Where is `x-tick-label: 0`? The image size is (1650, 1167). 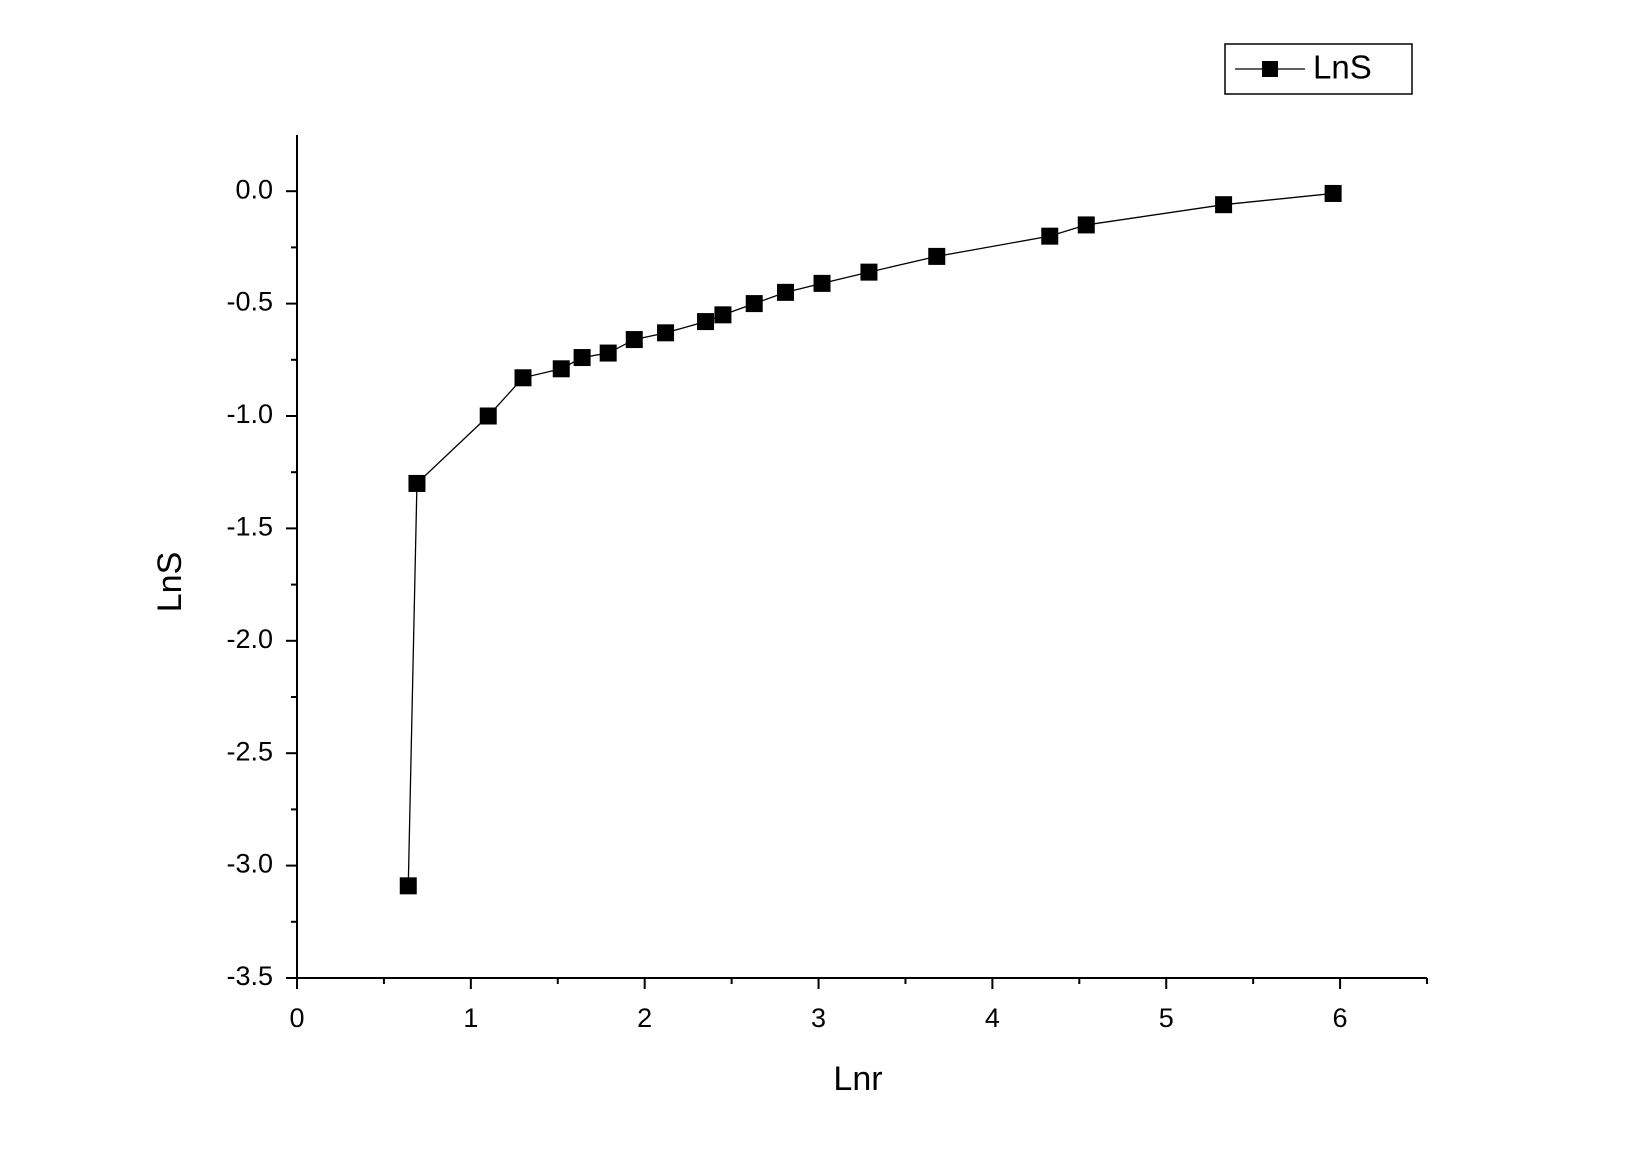
x-tick-label: 0 is located at coordinates (296, 1018).